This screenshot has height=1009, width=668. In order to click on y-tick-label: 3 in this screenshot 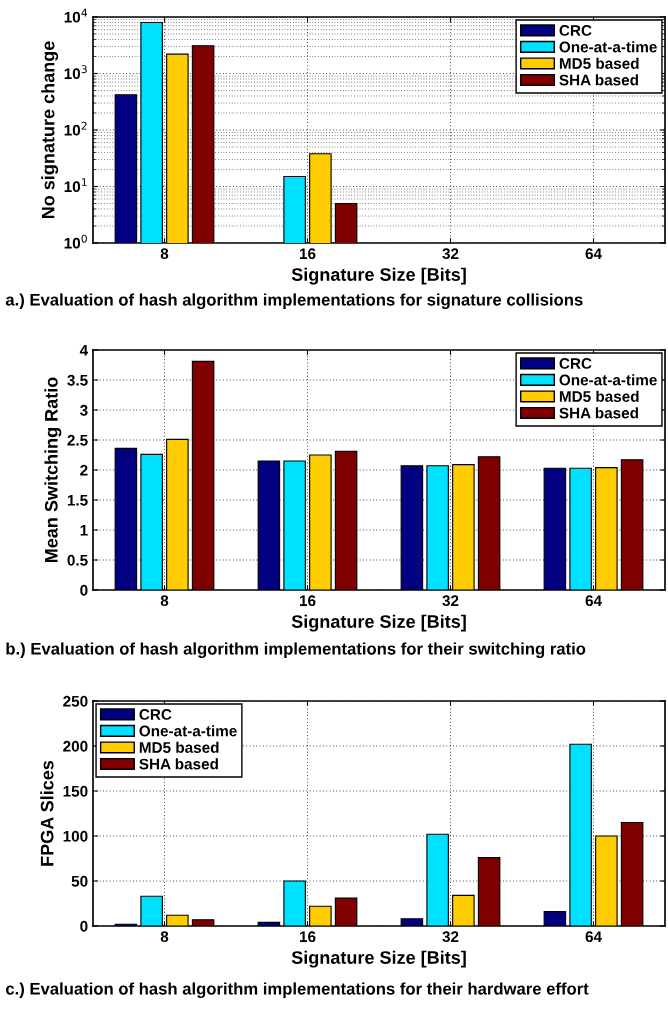, I will do `click(83, 410)`.